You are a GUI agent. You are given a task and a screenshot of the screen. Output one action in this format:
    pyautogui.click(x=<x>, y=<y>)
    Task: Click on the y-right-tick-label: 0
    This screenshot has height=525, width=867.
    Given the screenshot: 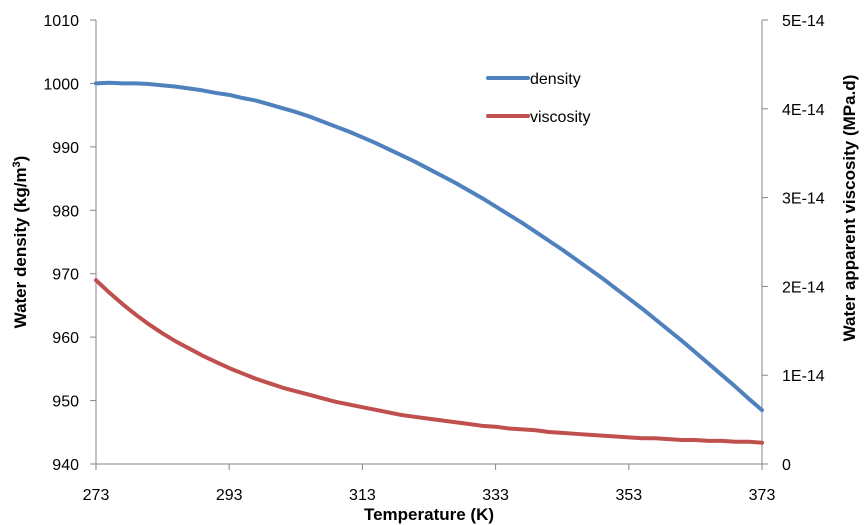 What is the action you would take?
    pyautogui.click(x=786, y=465)
    